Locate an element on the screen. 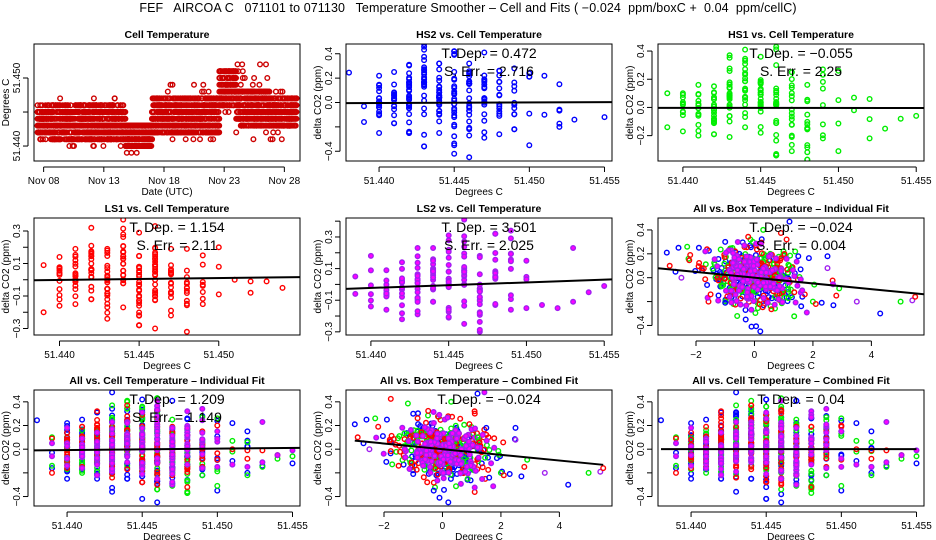  y-axis-label: delta CO2 (ppm) is located at coordinates (6, 277).